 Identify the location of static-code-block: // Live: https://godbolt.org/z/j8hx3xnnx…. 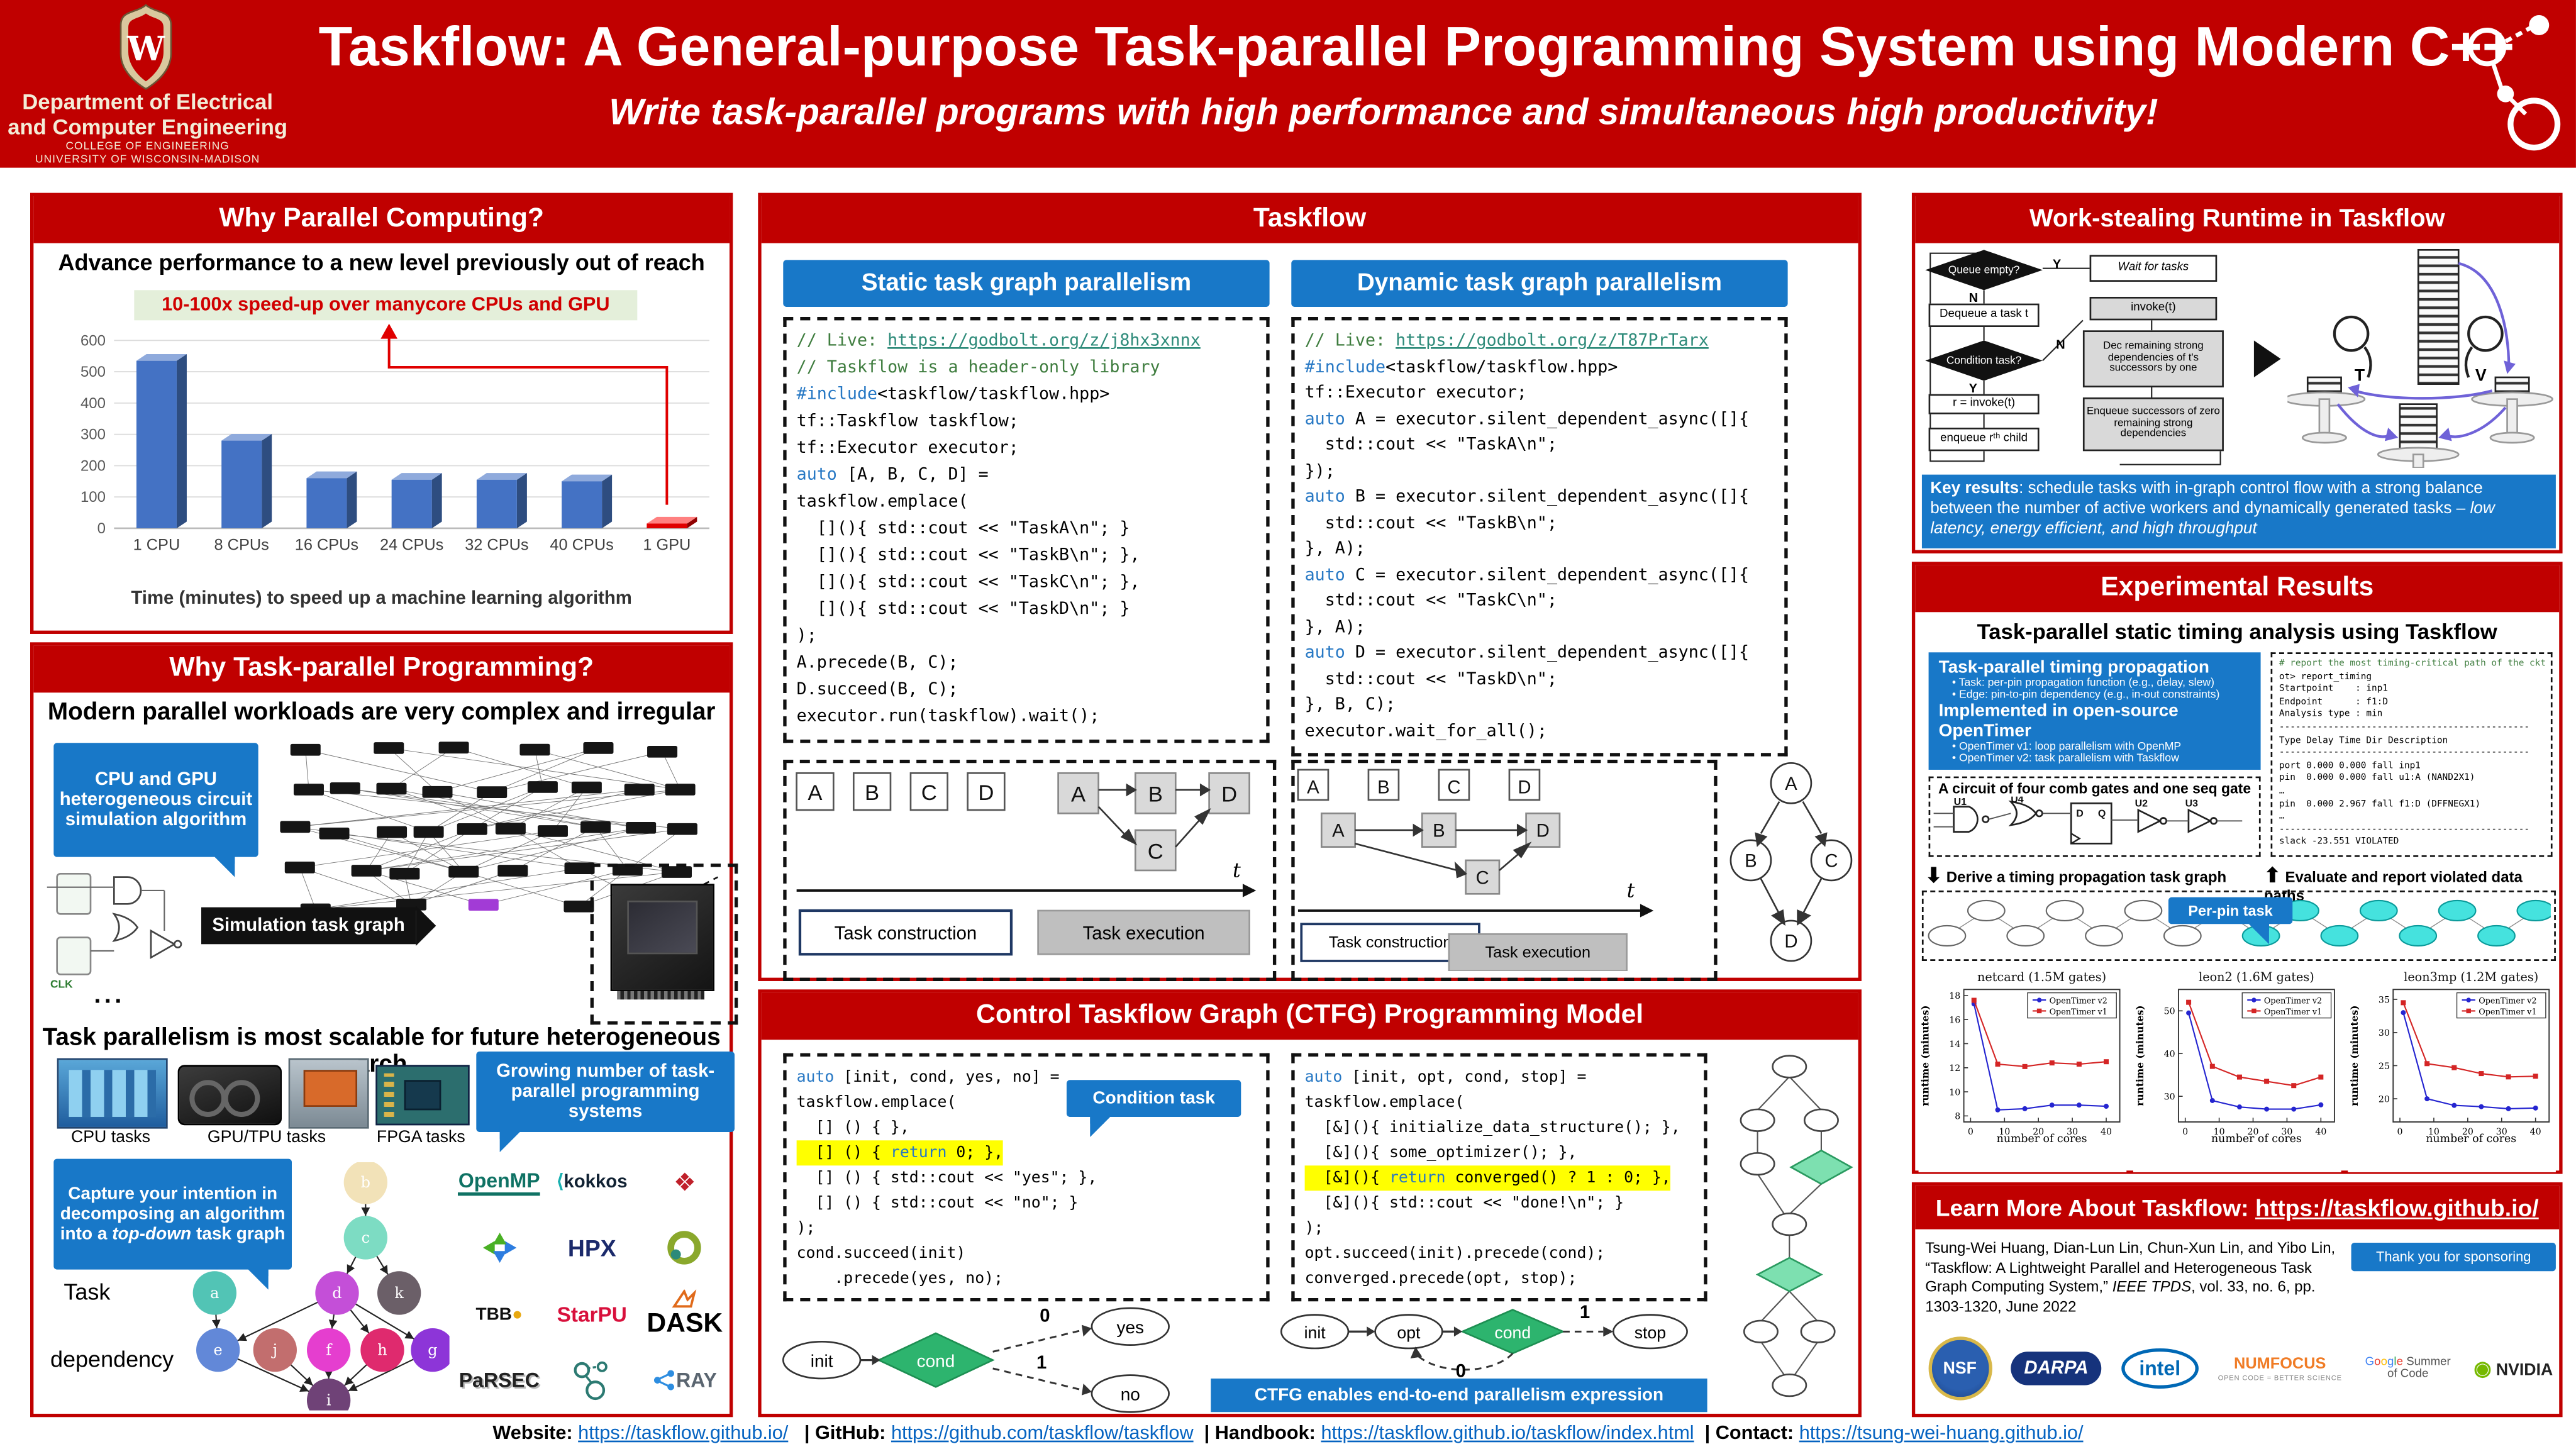
(1026, 529).